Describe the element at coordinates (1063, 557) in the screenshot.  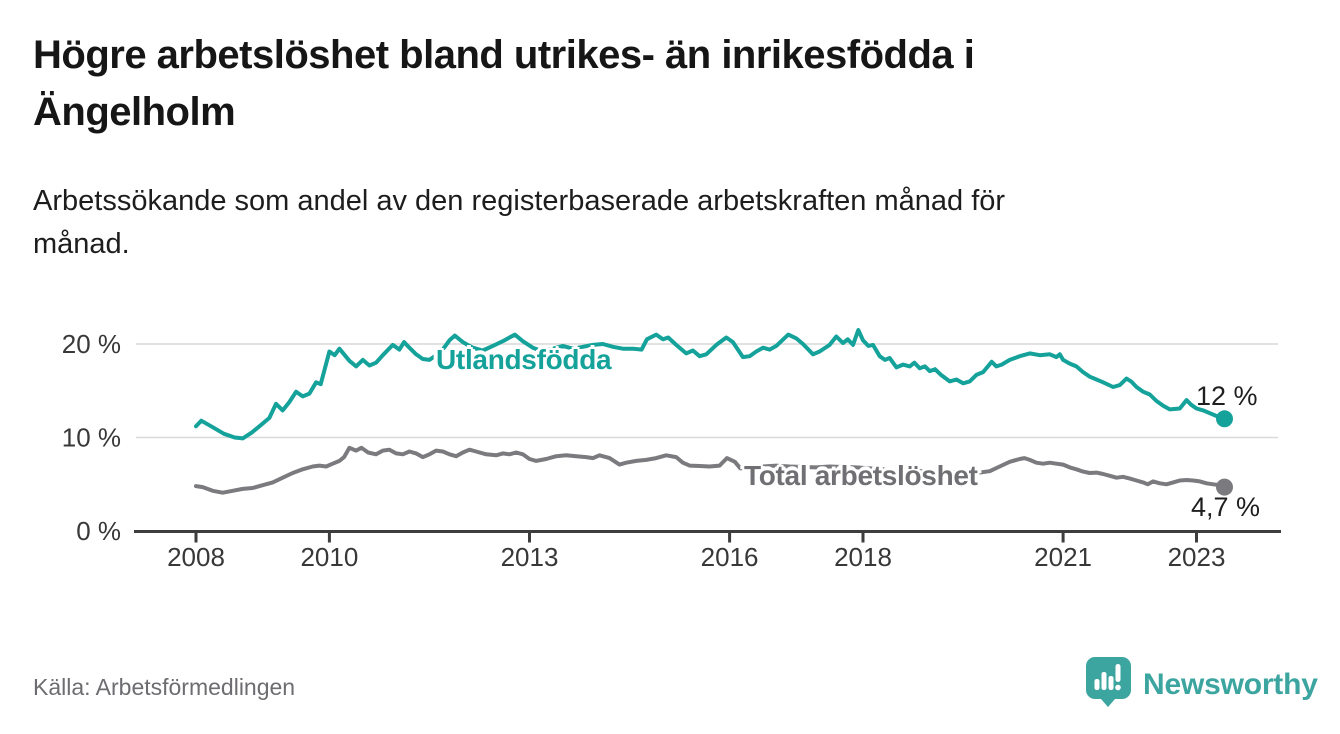
I see `x-axis-label-2021: 2021` at that location.